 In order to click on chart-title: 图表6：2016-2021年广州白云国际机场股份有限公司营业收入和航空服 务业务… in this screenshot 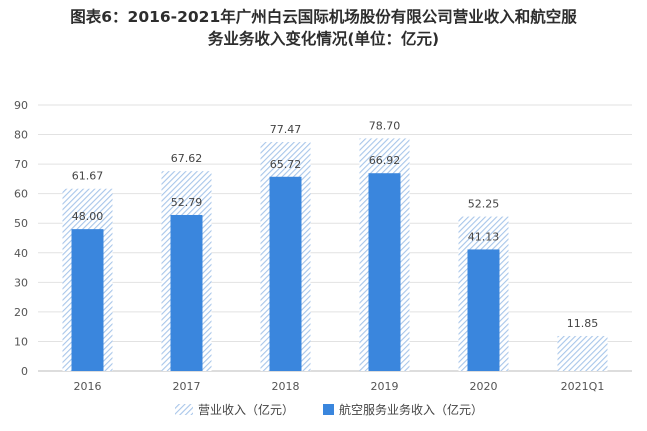, I will do `click(323, 28)`.